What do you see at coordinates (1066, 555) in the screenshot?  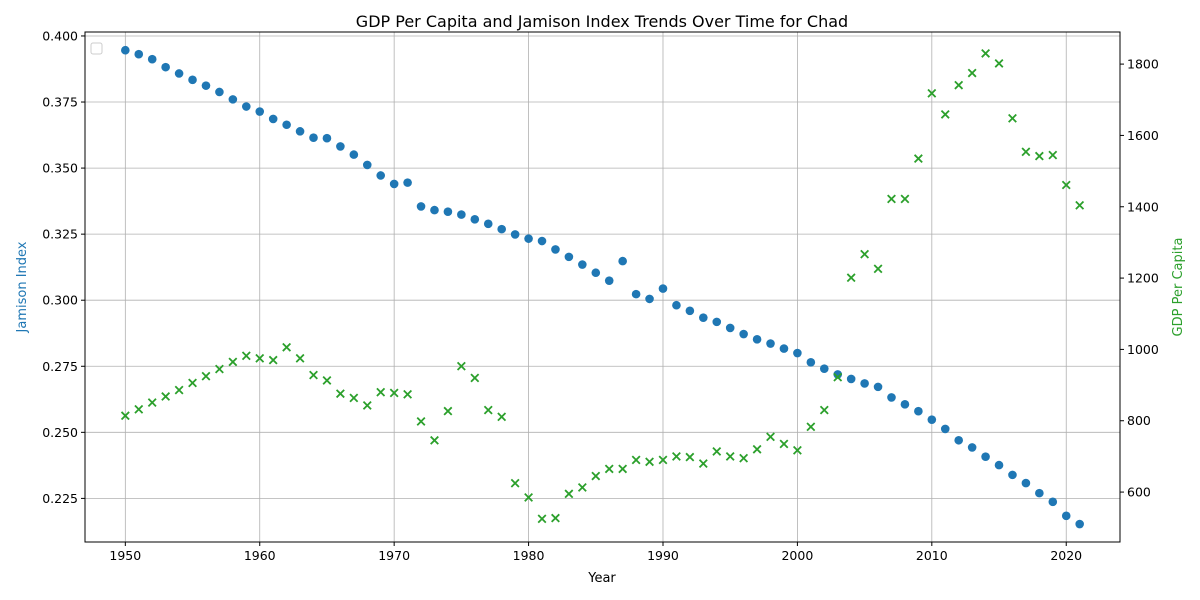 I see `x-tick-label: 2020` at bounding box center [1066, 555].